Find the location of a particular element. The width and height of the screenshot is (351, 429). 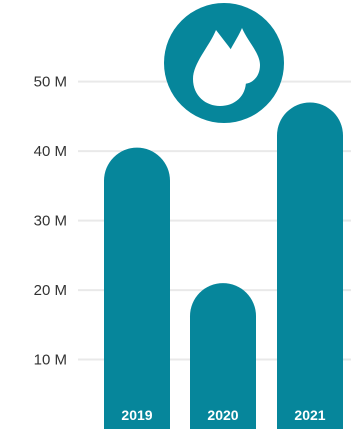

tick-label-layer: 10 M 20 M 30 M 40 M 50 M is located at coordinates (50, 221).